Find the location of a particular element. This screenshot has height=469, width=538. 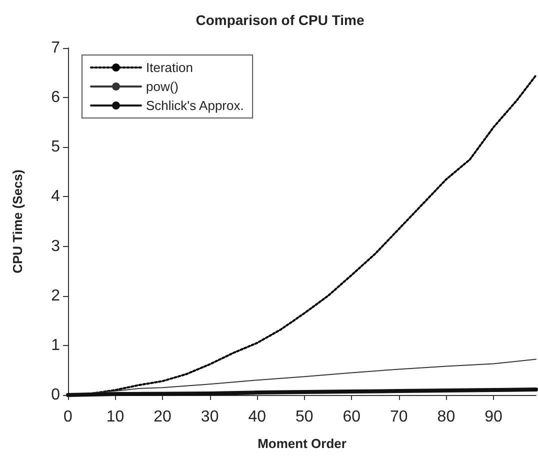

chart-title: Comparison of CPU Time is located at coordinates (280, 20).